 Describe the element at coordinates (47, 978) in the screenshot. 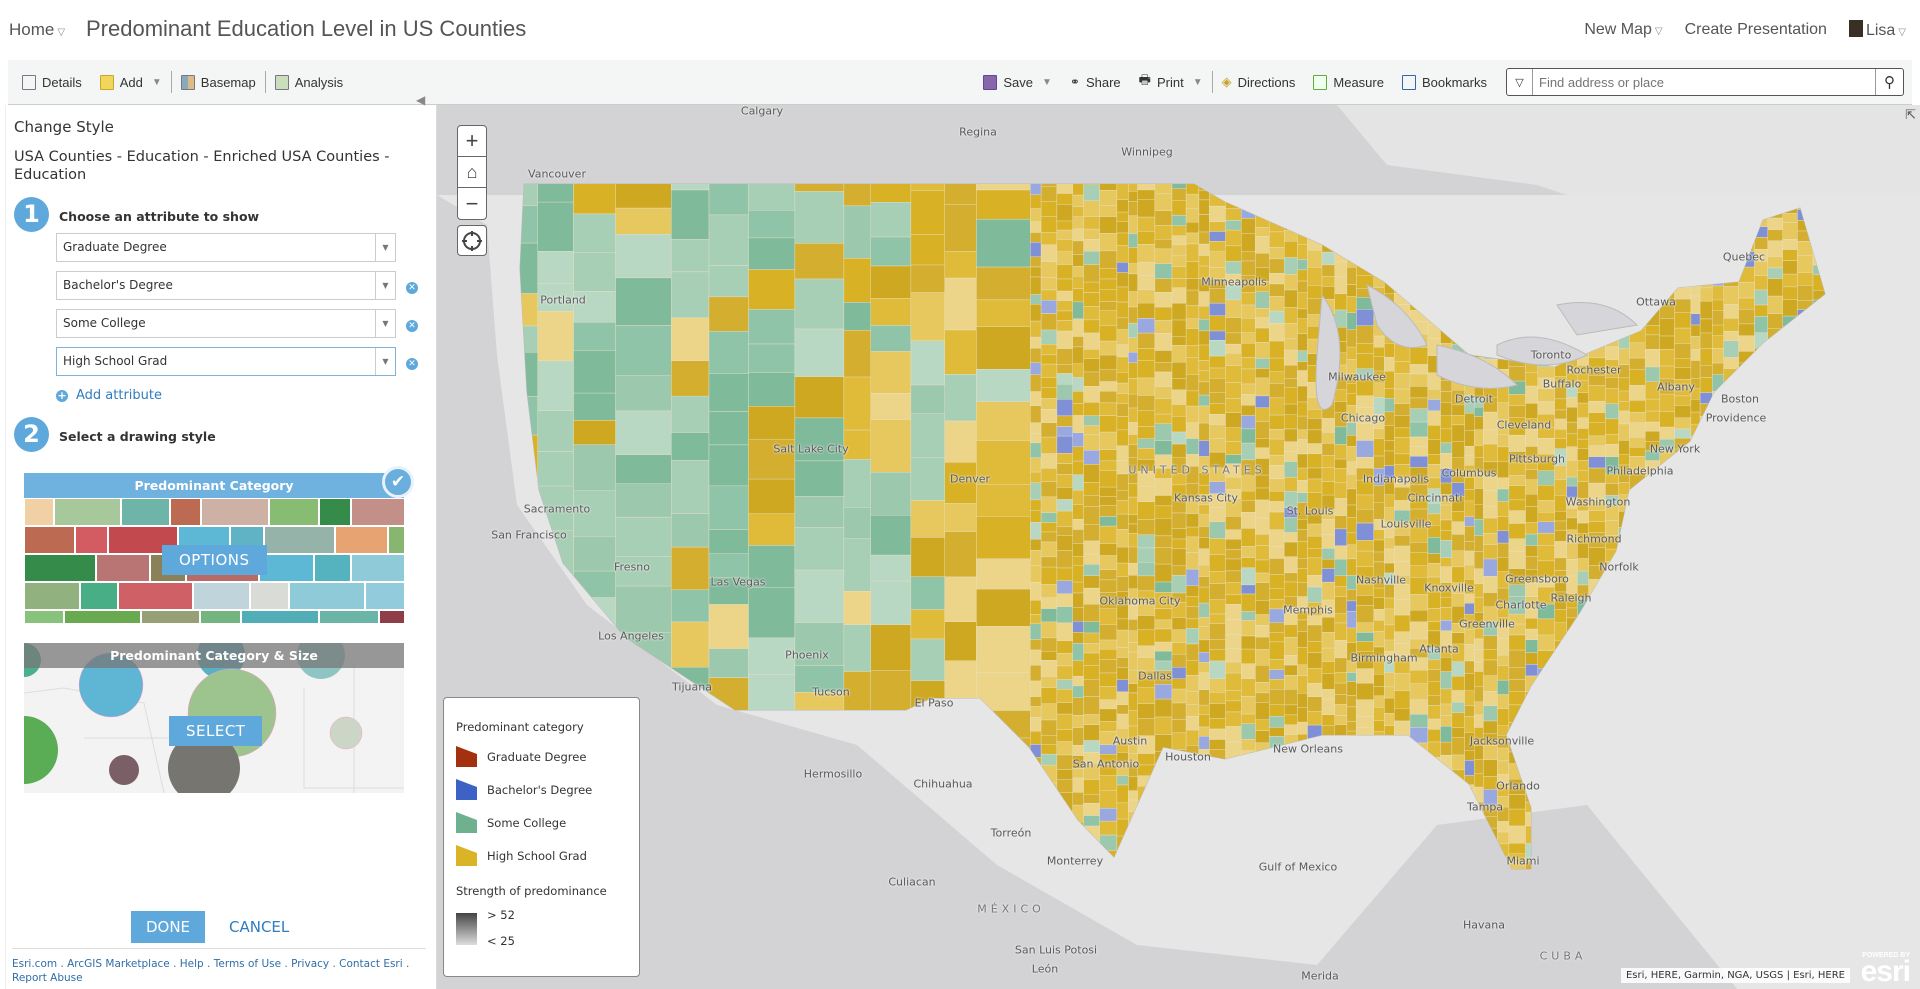

I see `footer-link: Report Abuse` at that location.